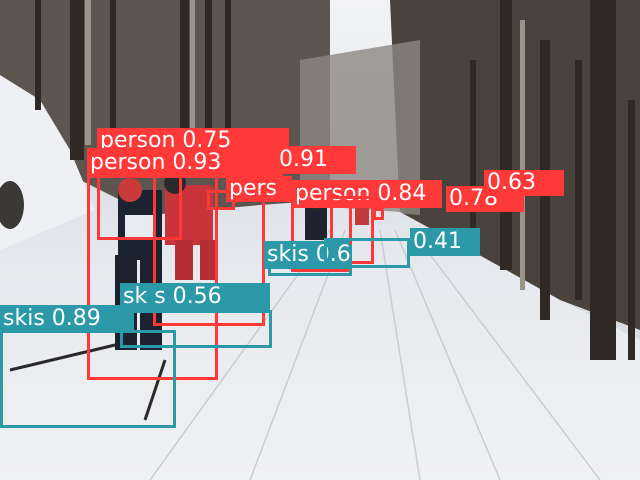 This screenshot has width=640, height=480. What do you see at coordinates (185, 163) in the screenshot?
I see `person-detection-label: person 0.93` at bounding box center [185, 163].